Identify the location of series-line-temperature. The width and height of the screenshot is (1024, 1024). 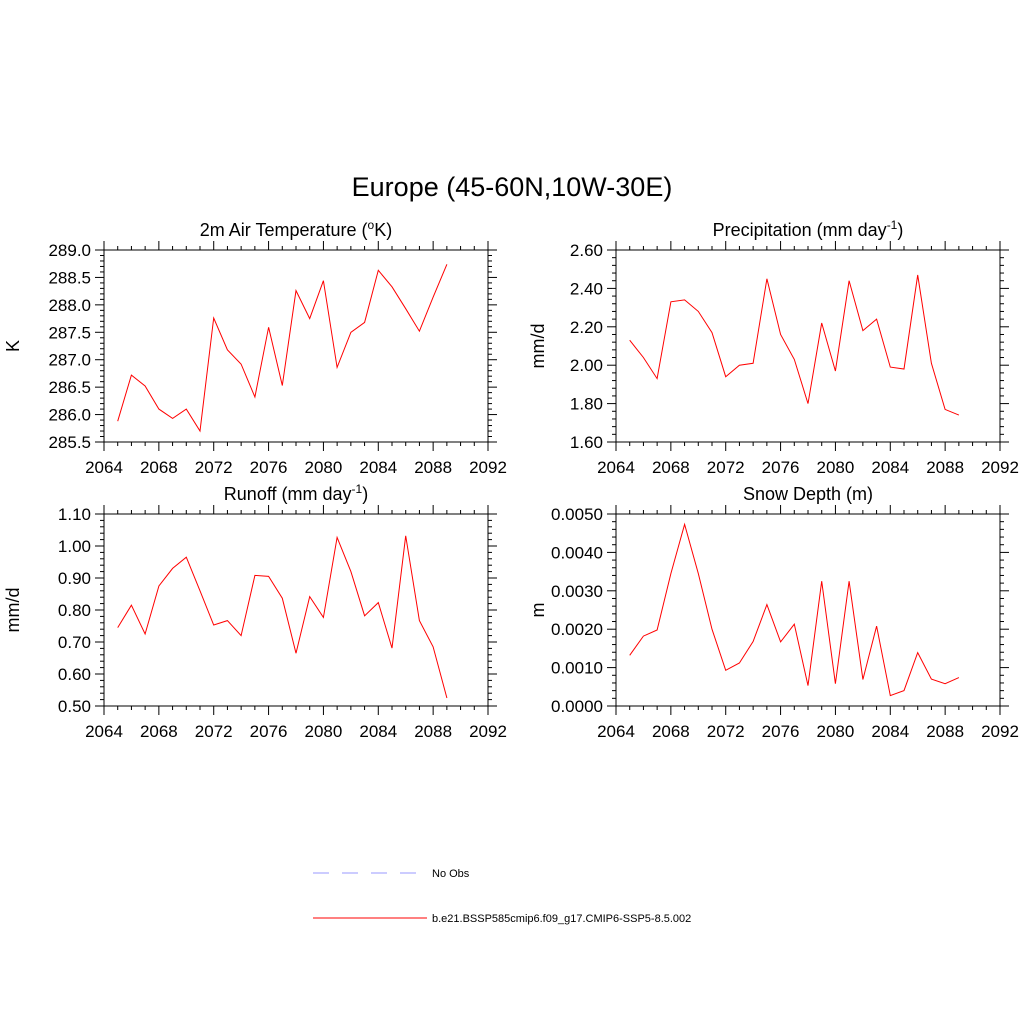
(282, 348).